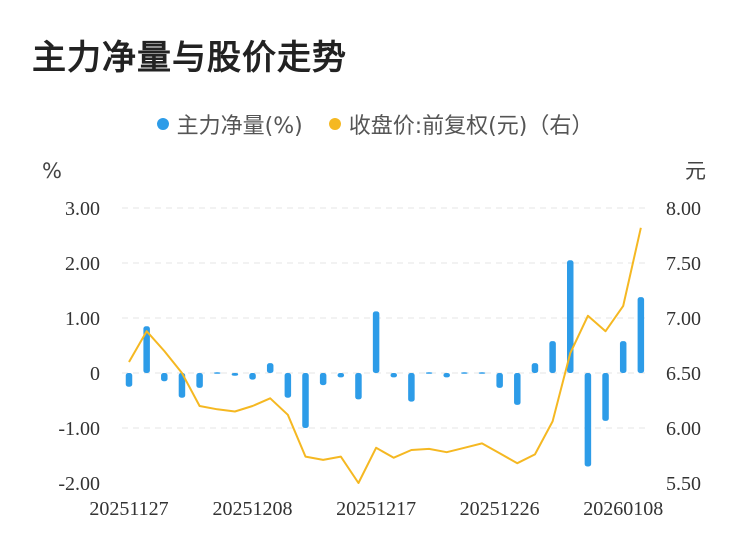 This screenshot has width=750, height=558. I want to click on legend-dot-bar-icon, so click(162, 124).